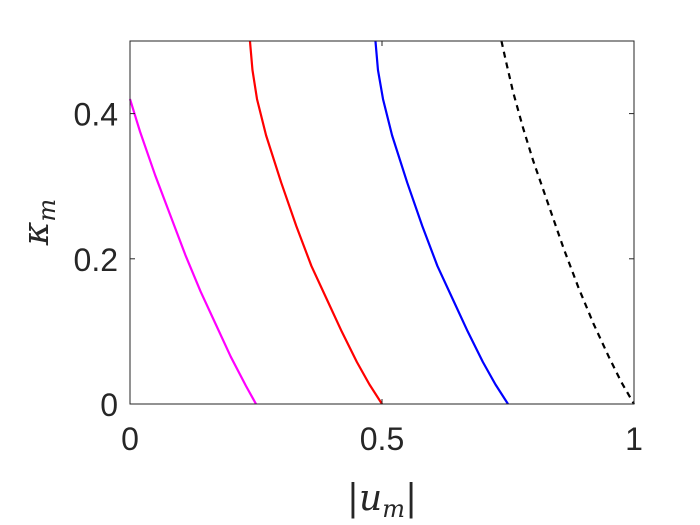  Describe the element at coordinates (382, 439) in the screenshot. I see `x-tick-label: 0.5` at that location.